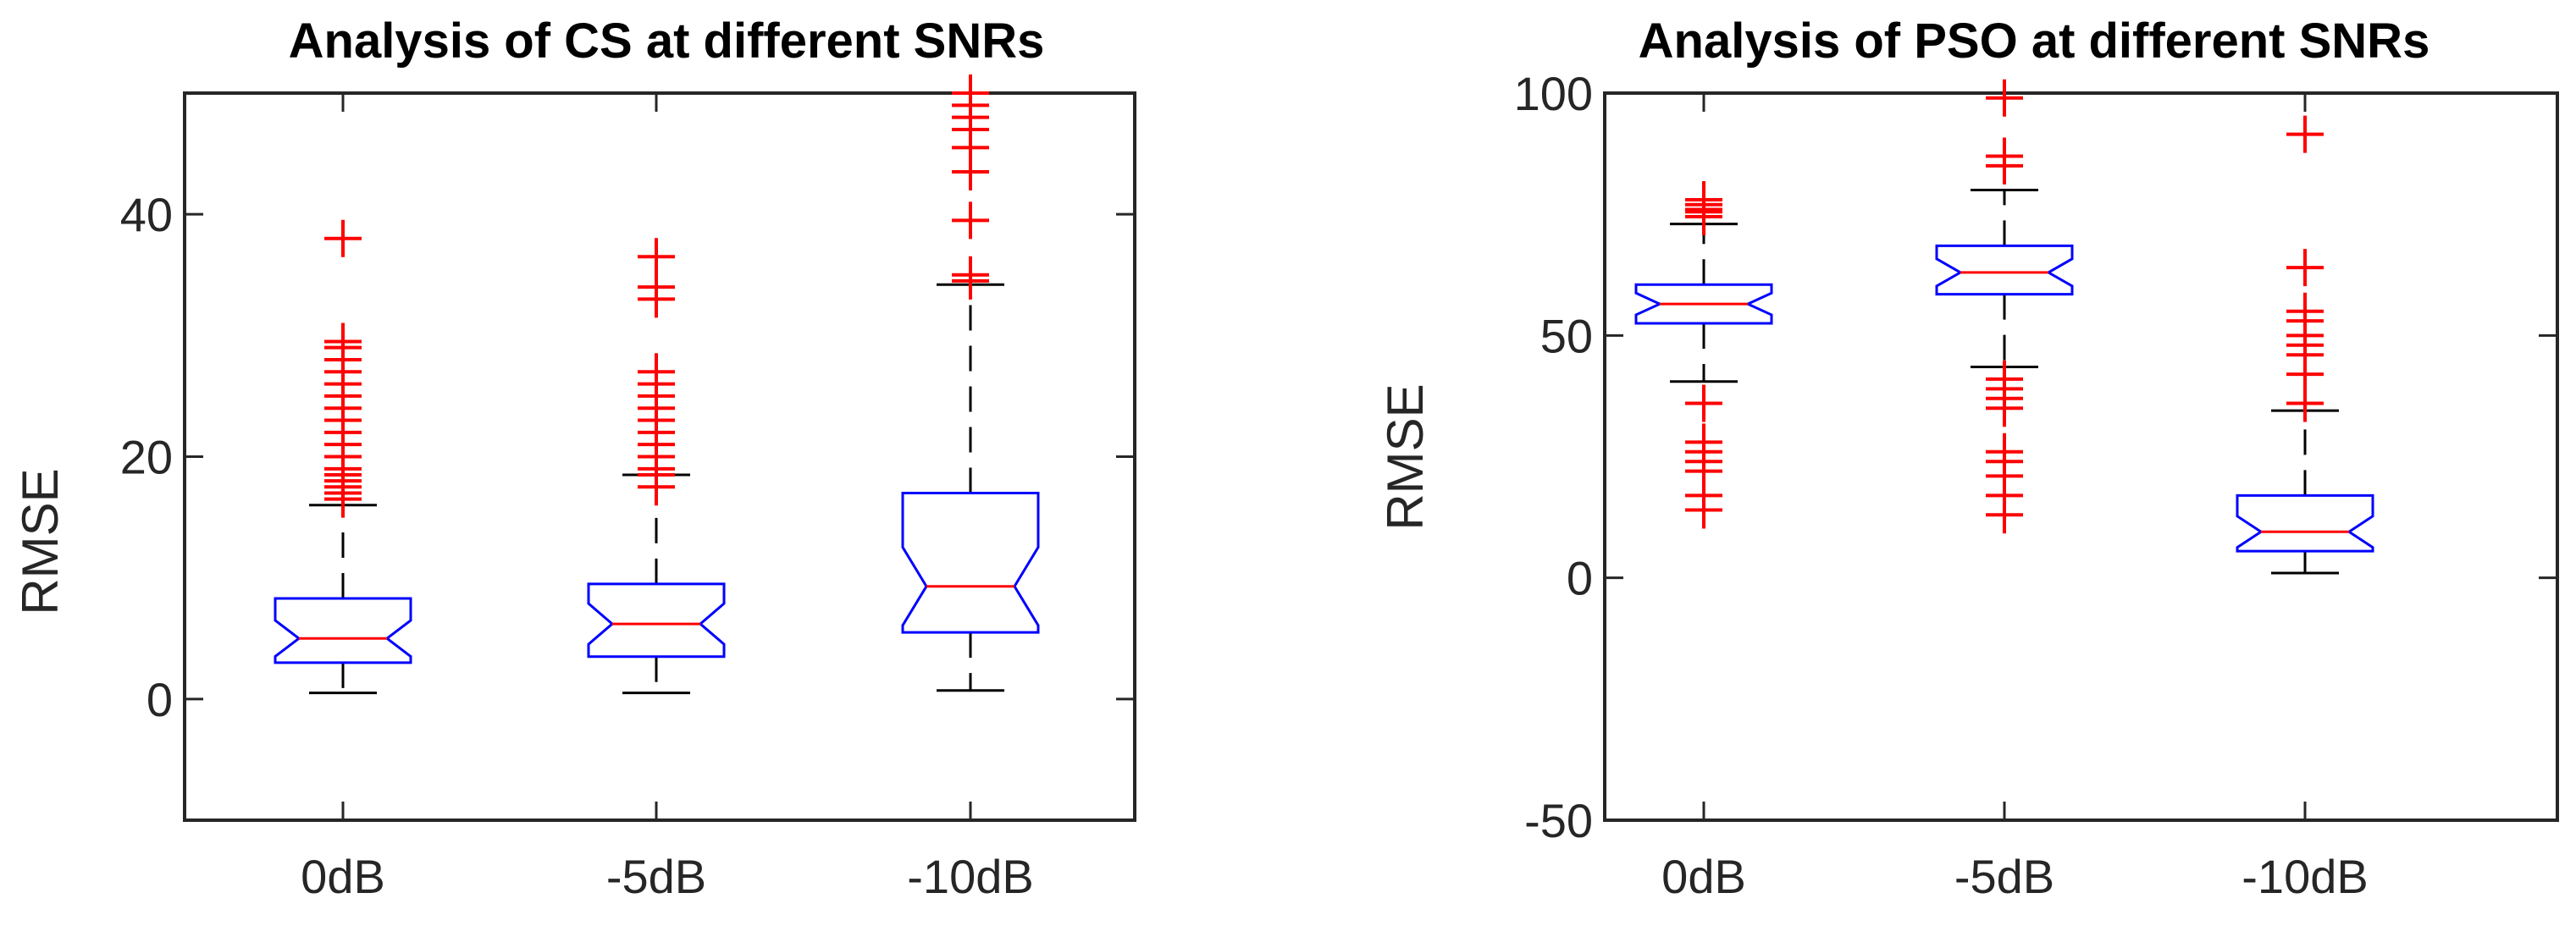  Describe the element at coordinates (1558, 820) in the screenshot. I see `y-tick-label: -50` at that location.